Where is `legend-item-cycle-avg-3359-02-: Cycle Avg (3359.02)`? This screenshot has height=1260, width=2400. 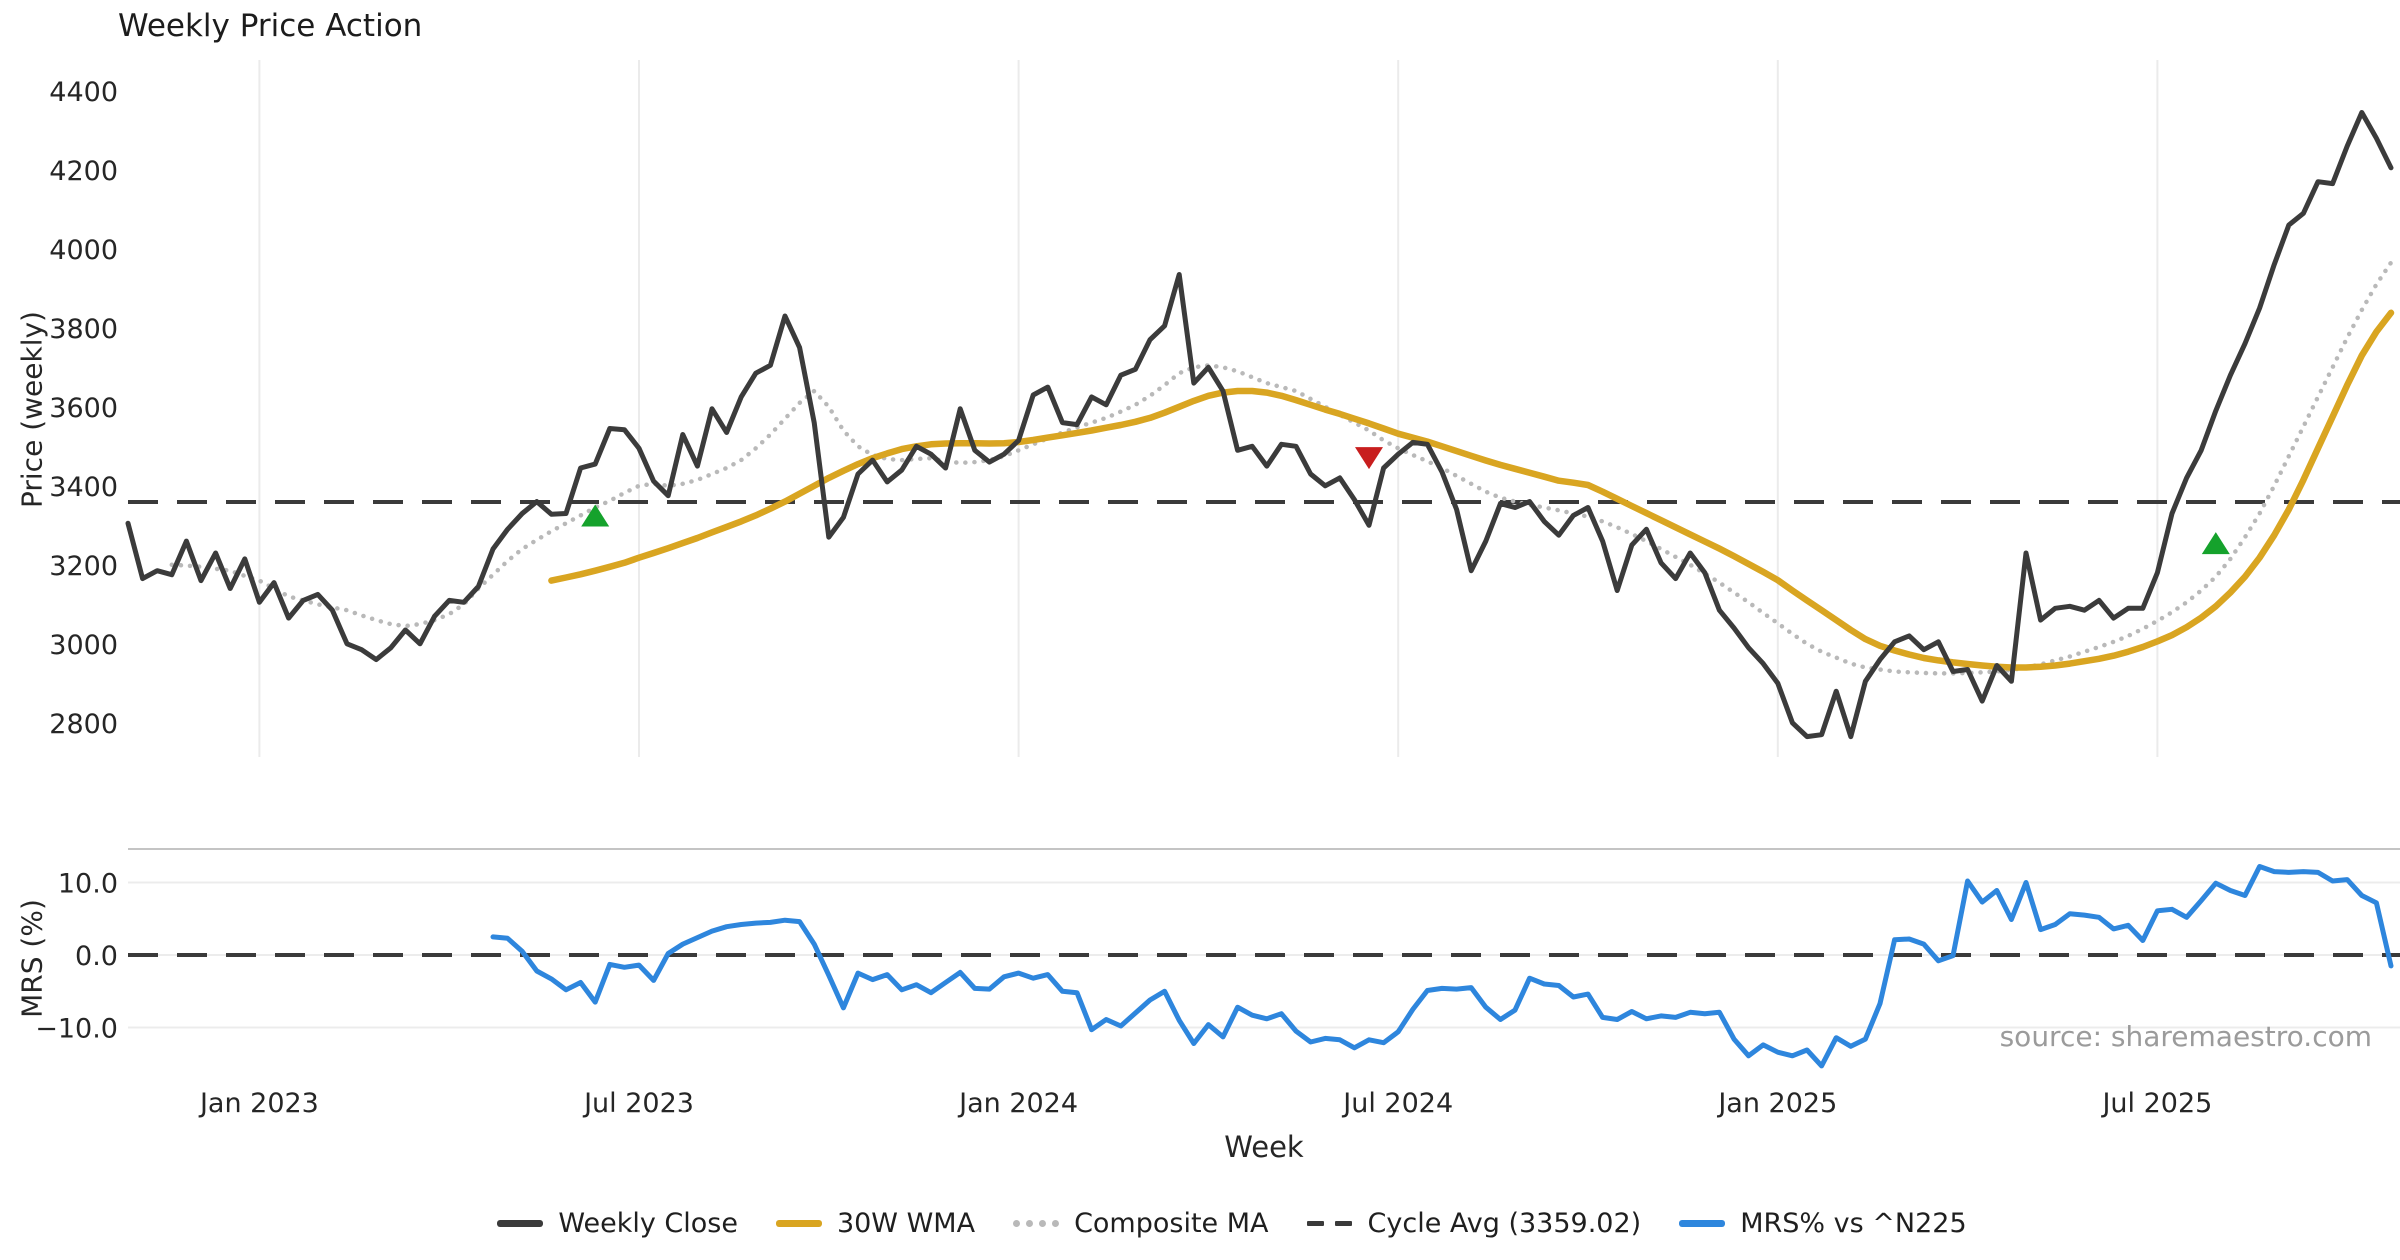
legend-item-cycle-avg-3359-02-: Cycle Avg (3359.02) is located at coordinates (1474, 1223).